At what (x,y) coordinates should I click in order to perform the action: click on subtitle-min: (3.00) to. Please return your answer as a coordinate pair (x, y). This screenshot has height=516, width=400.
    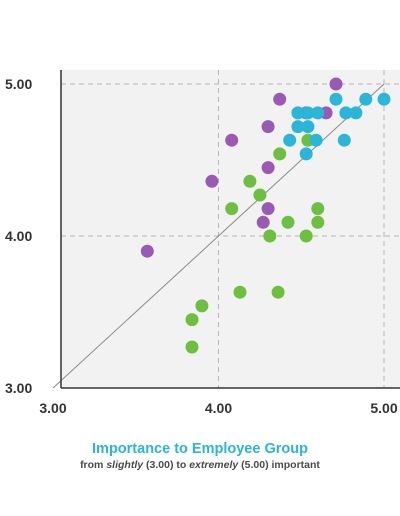
    Looking at the image, I should click on (166, 465).